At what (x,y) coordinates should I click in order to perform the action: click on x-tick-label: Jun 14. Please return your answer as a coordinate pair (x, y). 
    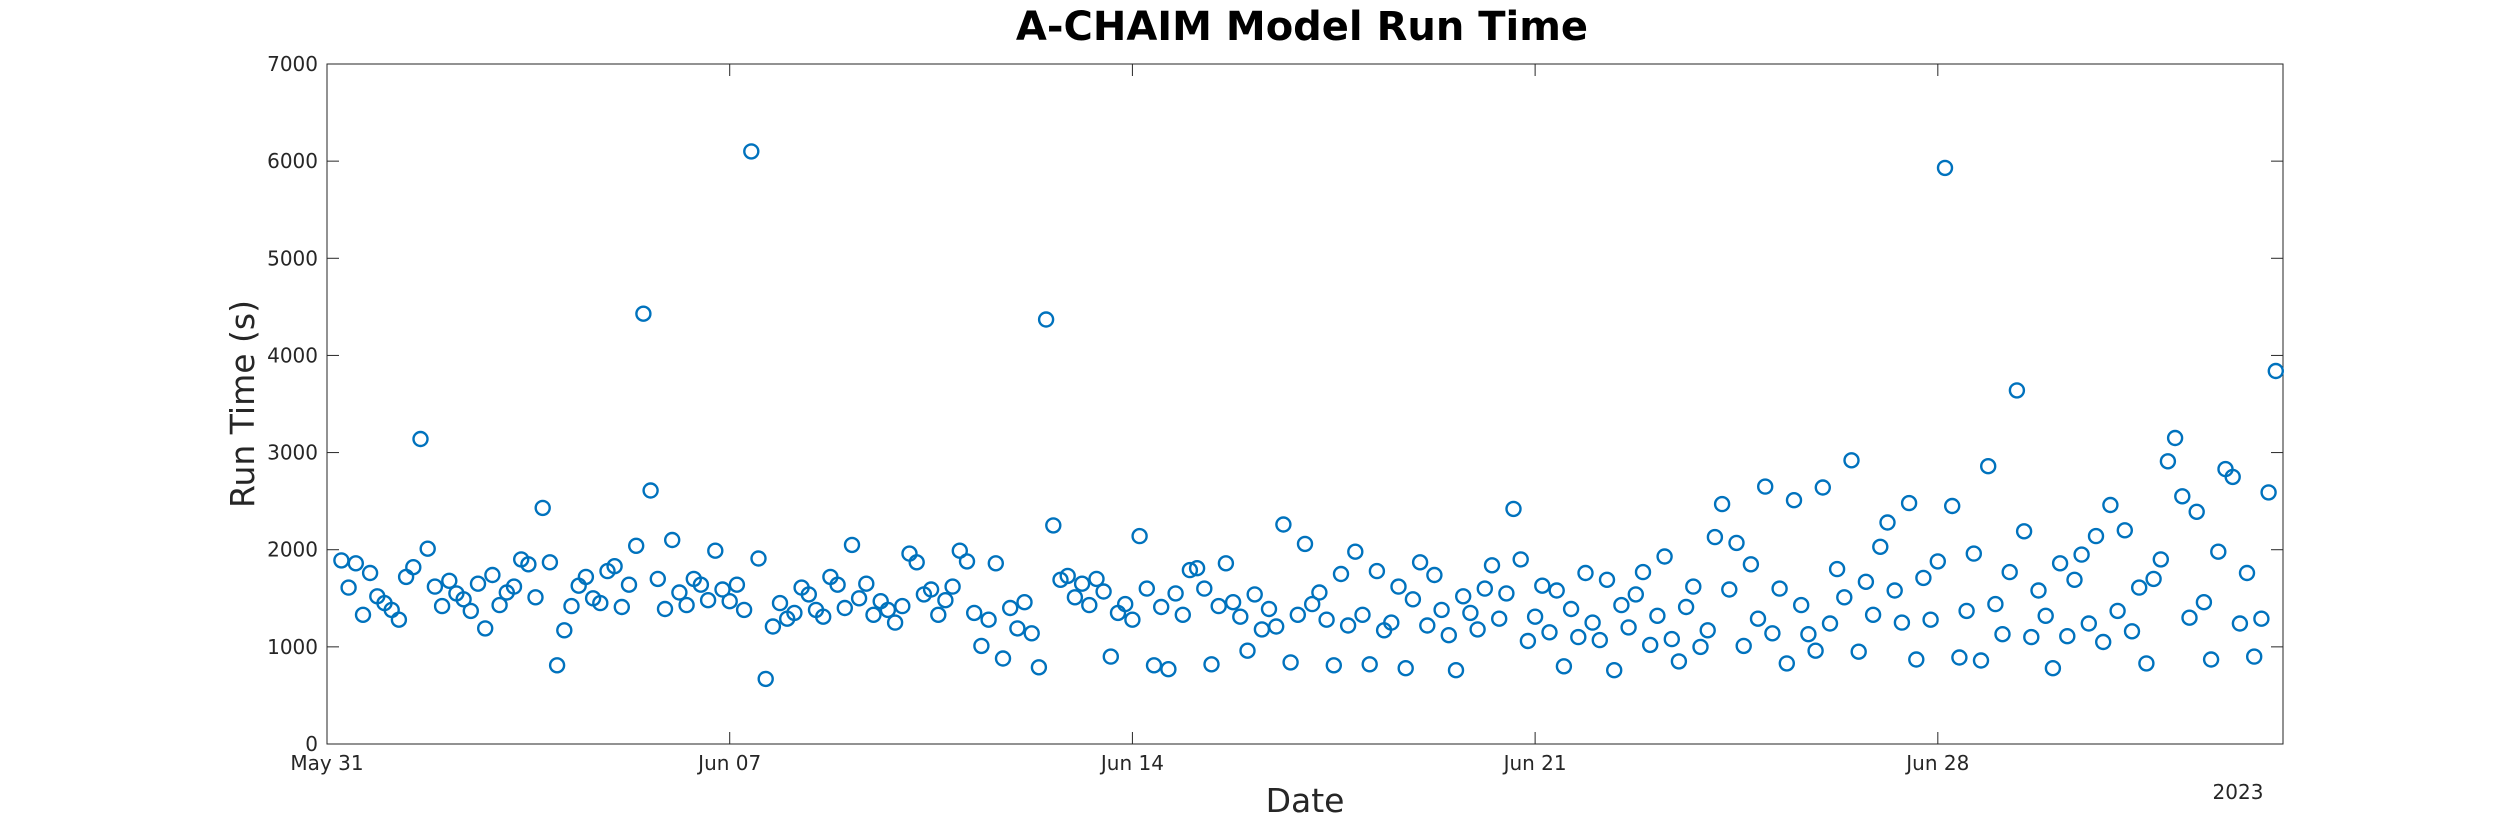
    Looking at the image, I should click on (1131, 763).